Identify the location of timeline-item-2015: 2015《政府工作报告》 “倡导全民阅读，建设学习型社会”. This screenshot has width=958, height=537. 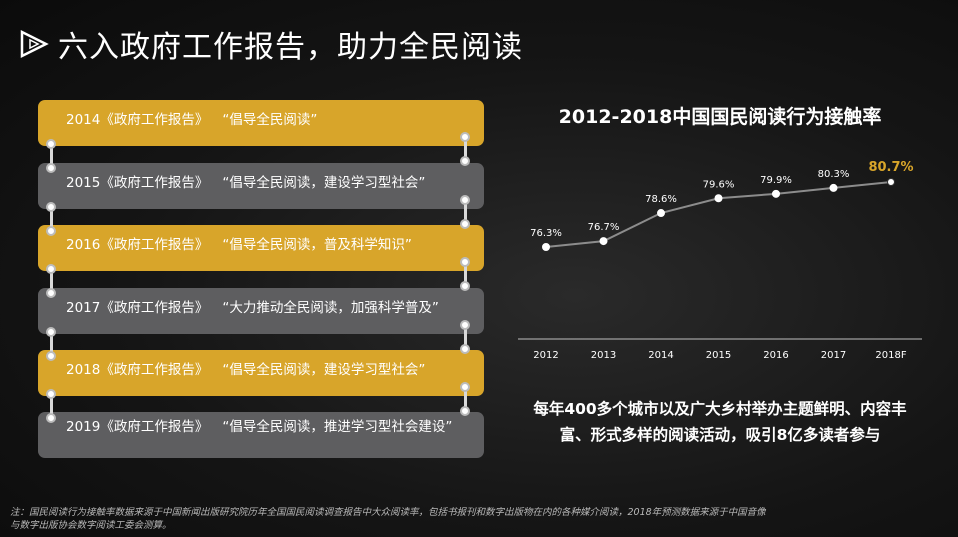
(261, 186).